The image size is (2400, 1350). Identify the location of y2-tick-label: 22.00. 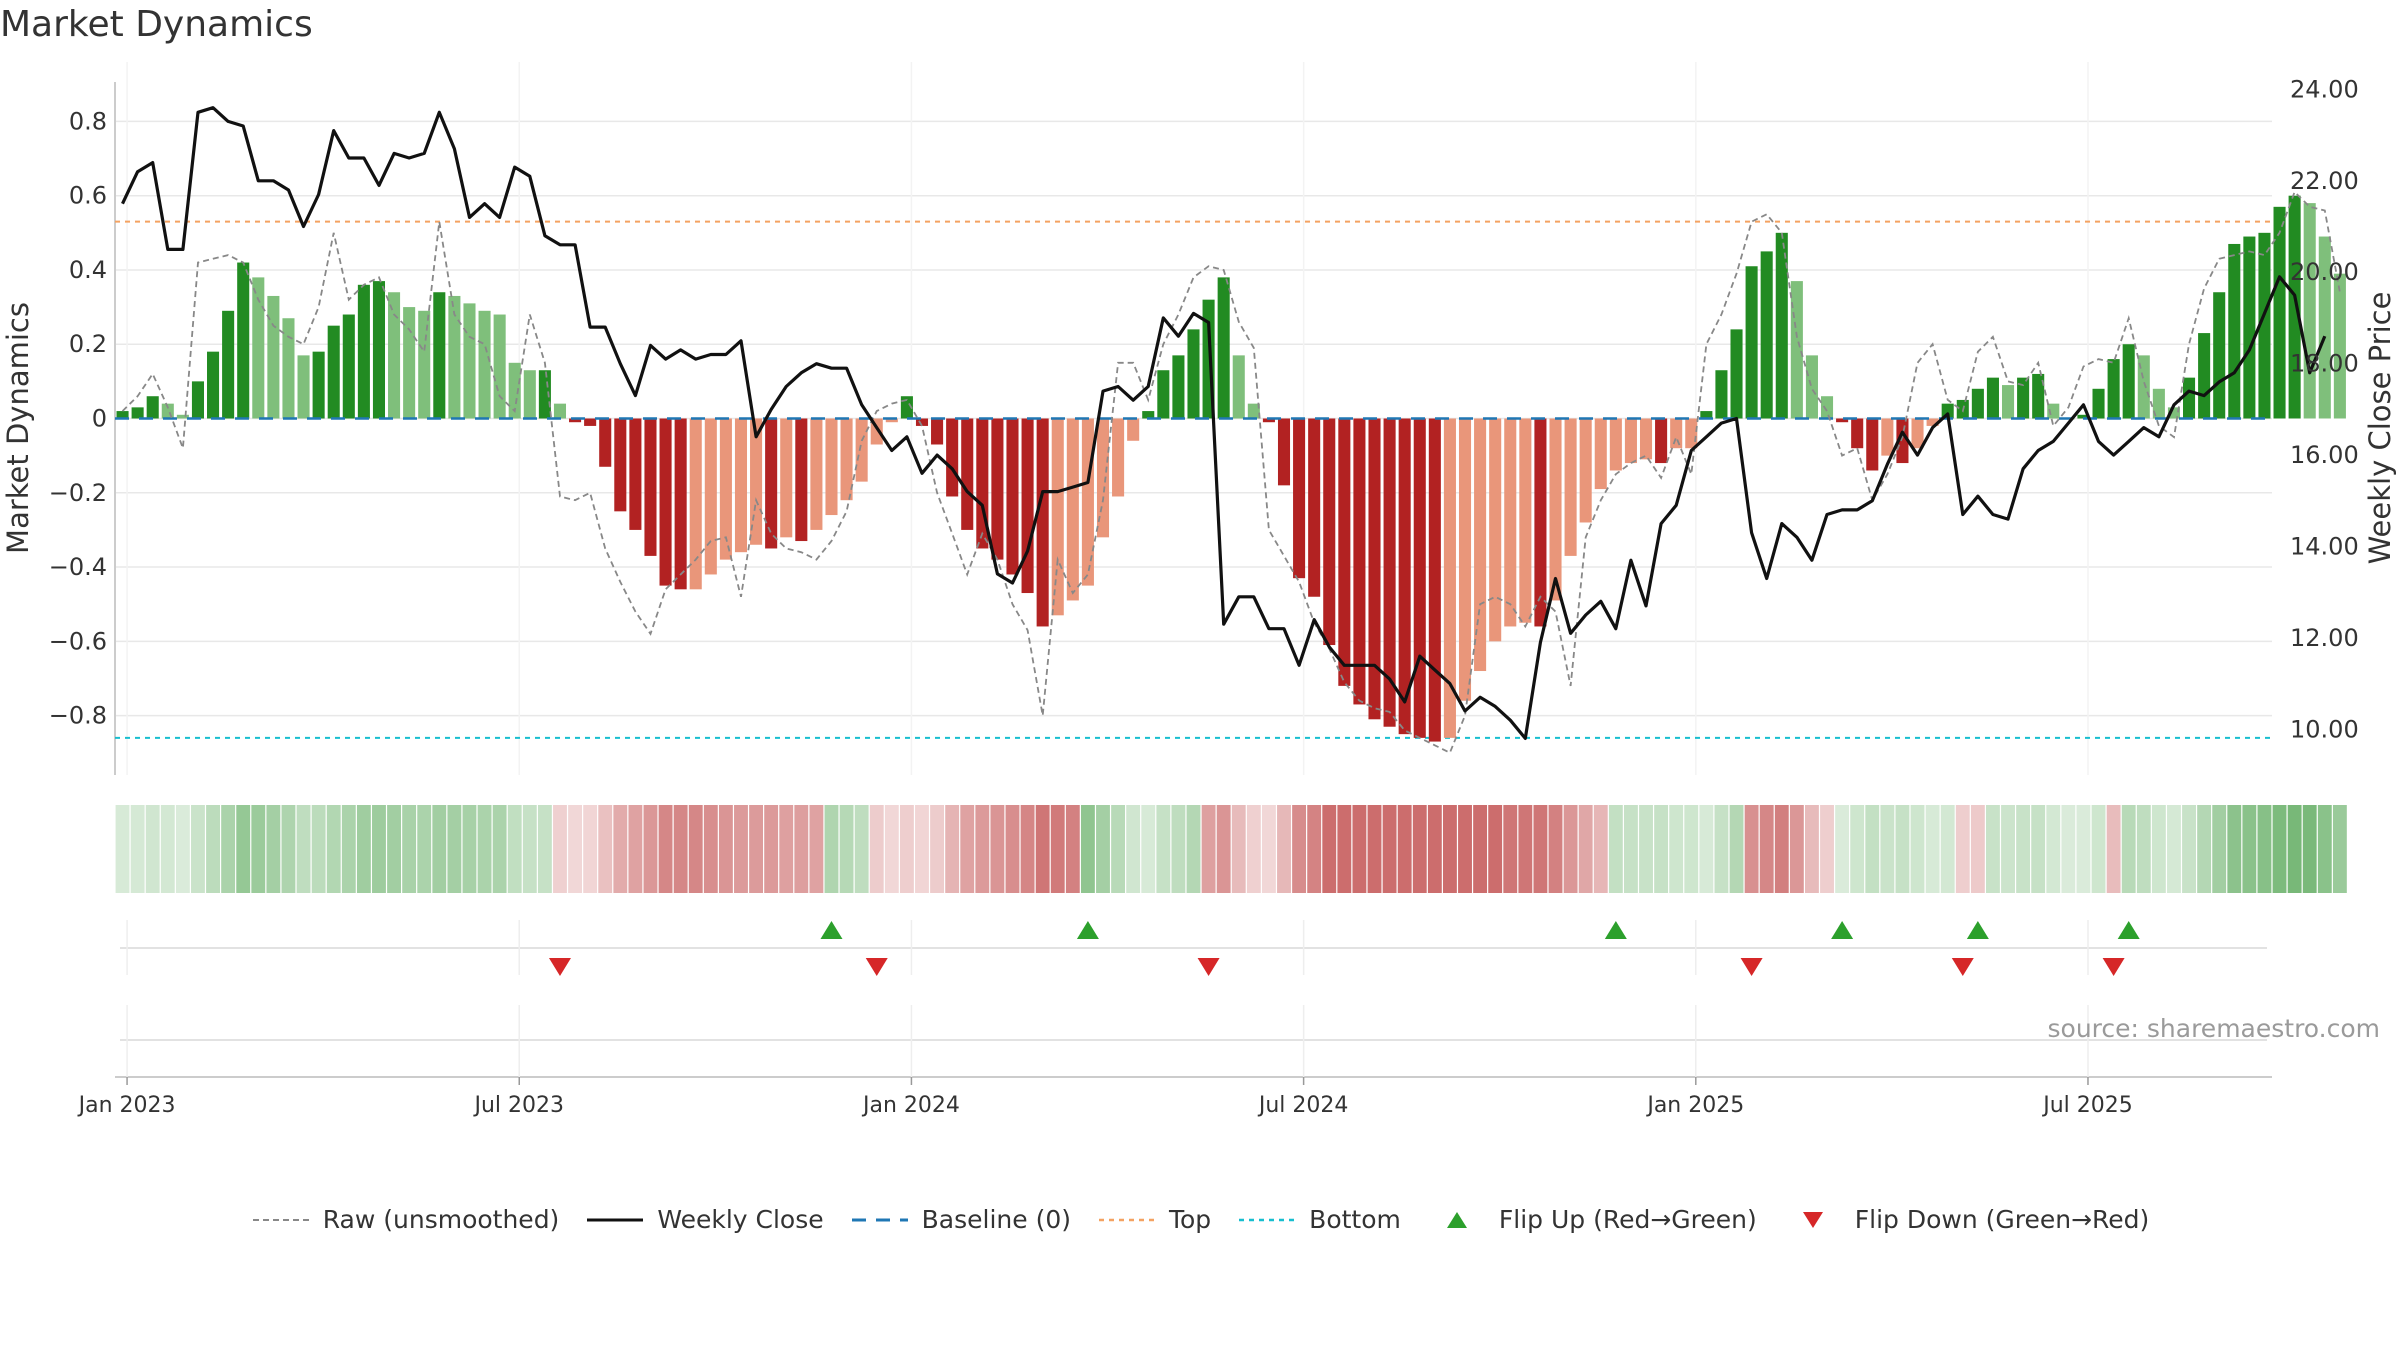
(2324, 181).